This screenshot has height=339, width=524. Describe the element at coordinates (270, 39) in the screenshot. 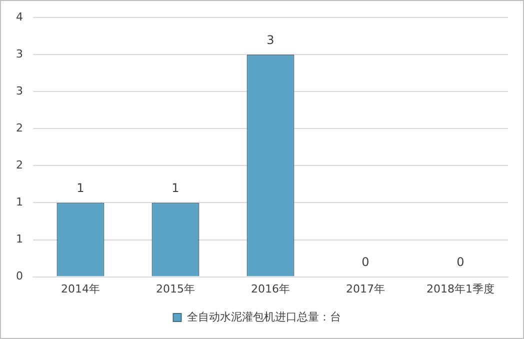

I see `data-label: 3` at that location.